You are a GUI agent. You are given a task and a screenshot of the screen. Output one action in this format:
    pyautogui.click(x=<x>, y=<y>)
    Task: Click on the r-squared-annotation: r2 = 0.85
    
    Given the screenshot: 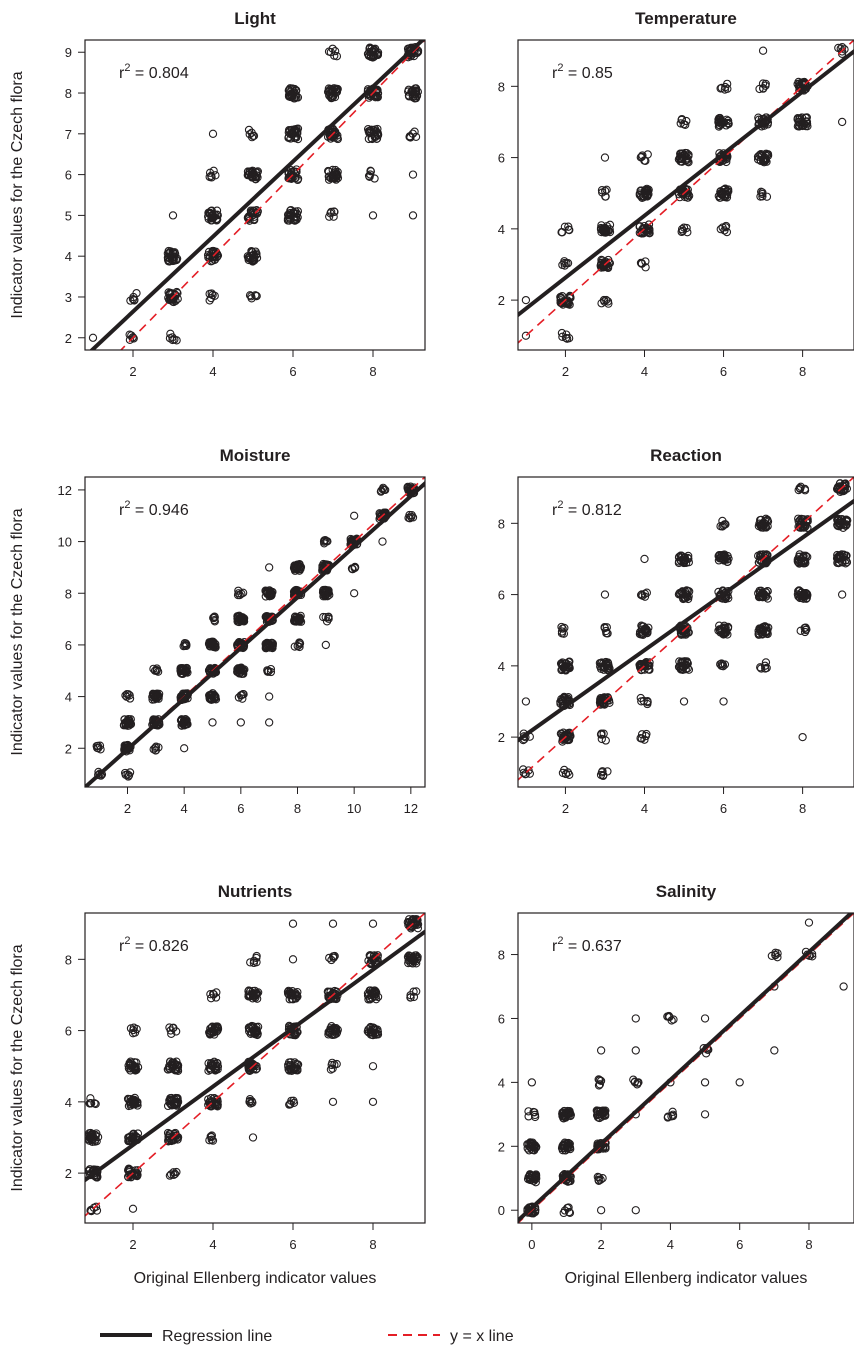 What is the action you would take?
    pyautogui.click(x=582, y=72)
    